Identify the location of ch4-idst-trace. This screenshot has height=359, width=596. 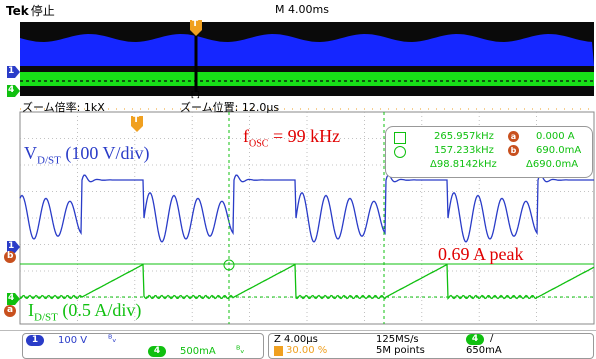
(307, 281).